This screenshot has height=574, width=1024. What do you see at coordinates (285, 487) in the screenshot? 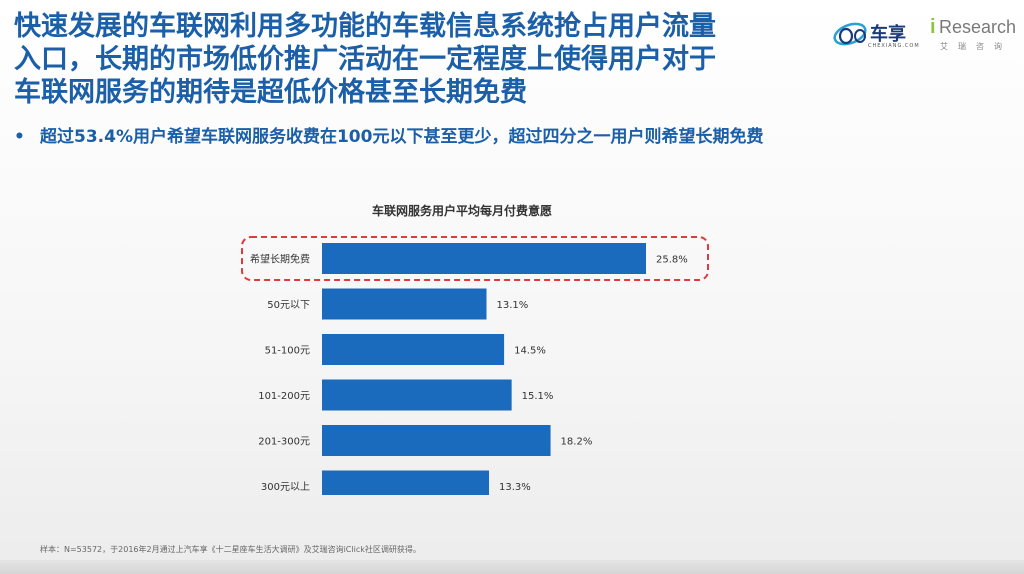
I see `category-label-5: 300元以上` at bounding box center [285, 487].